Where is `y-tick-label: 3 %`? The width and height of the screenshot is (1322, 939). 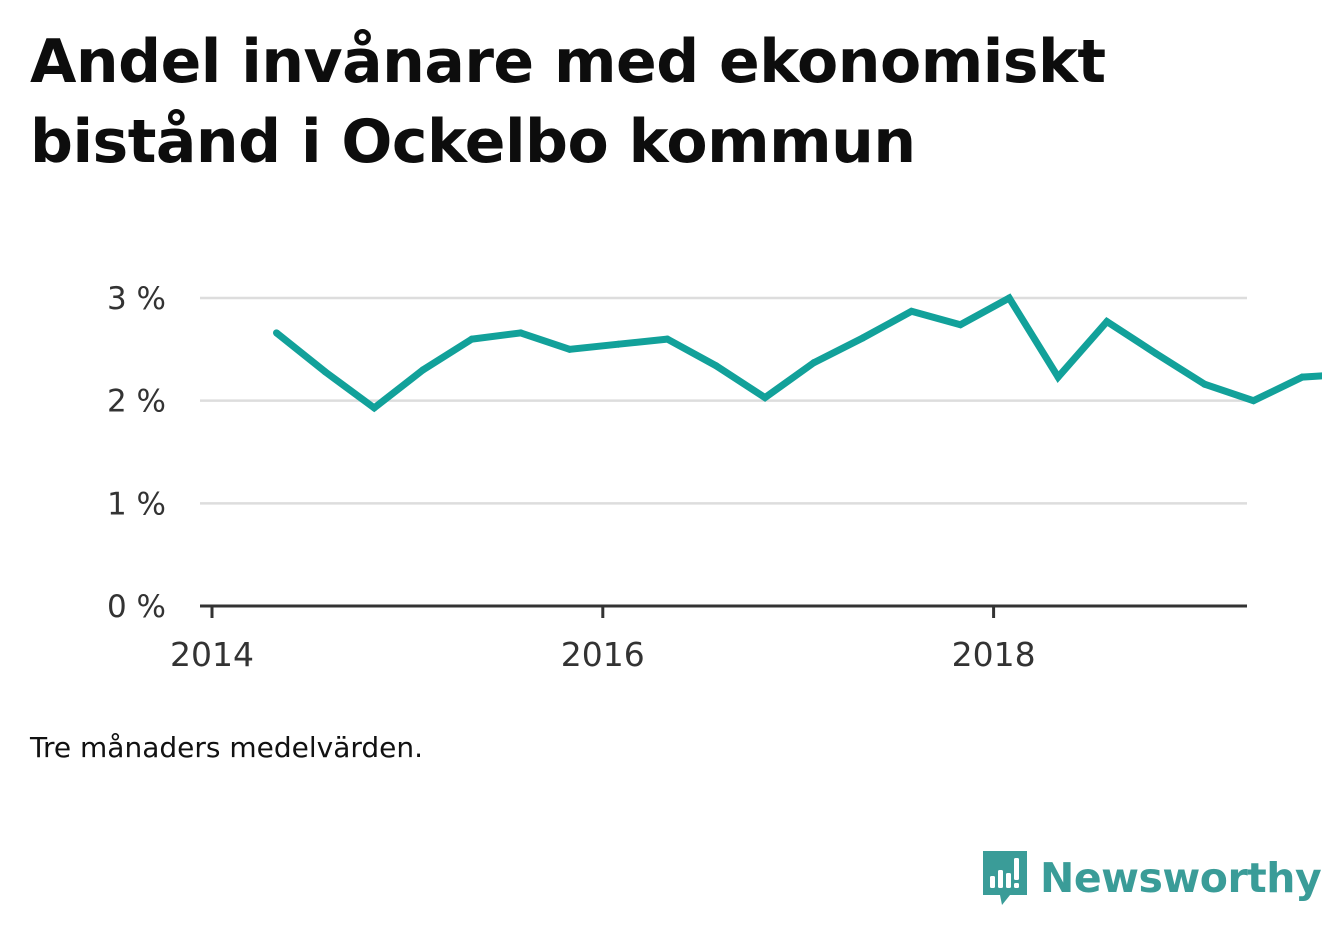 y-tick-label: 3 % is located at coordinates (136, 299).